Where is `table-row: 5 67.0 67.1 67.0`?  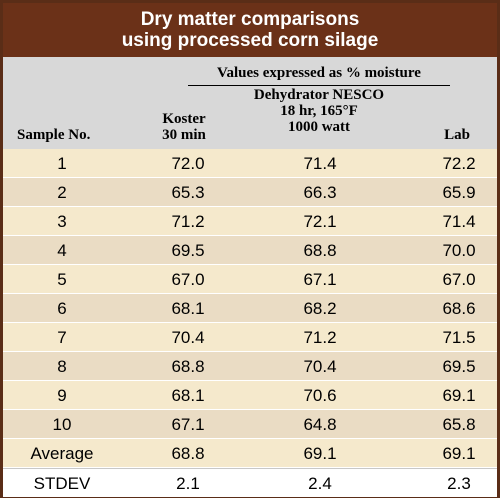
table-row: 5 67.0 67.1 67.0 is located at coordinates (250, 279).